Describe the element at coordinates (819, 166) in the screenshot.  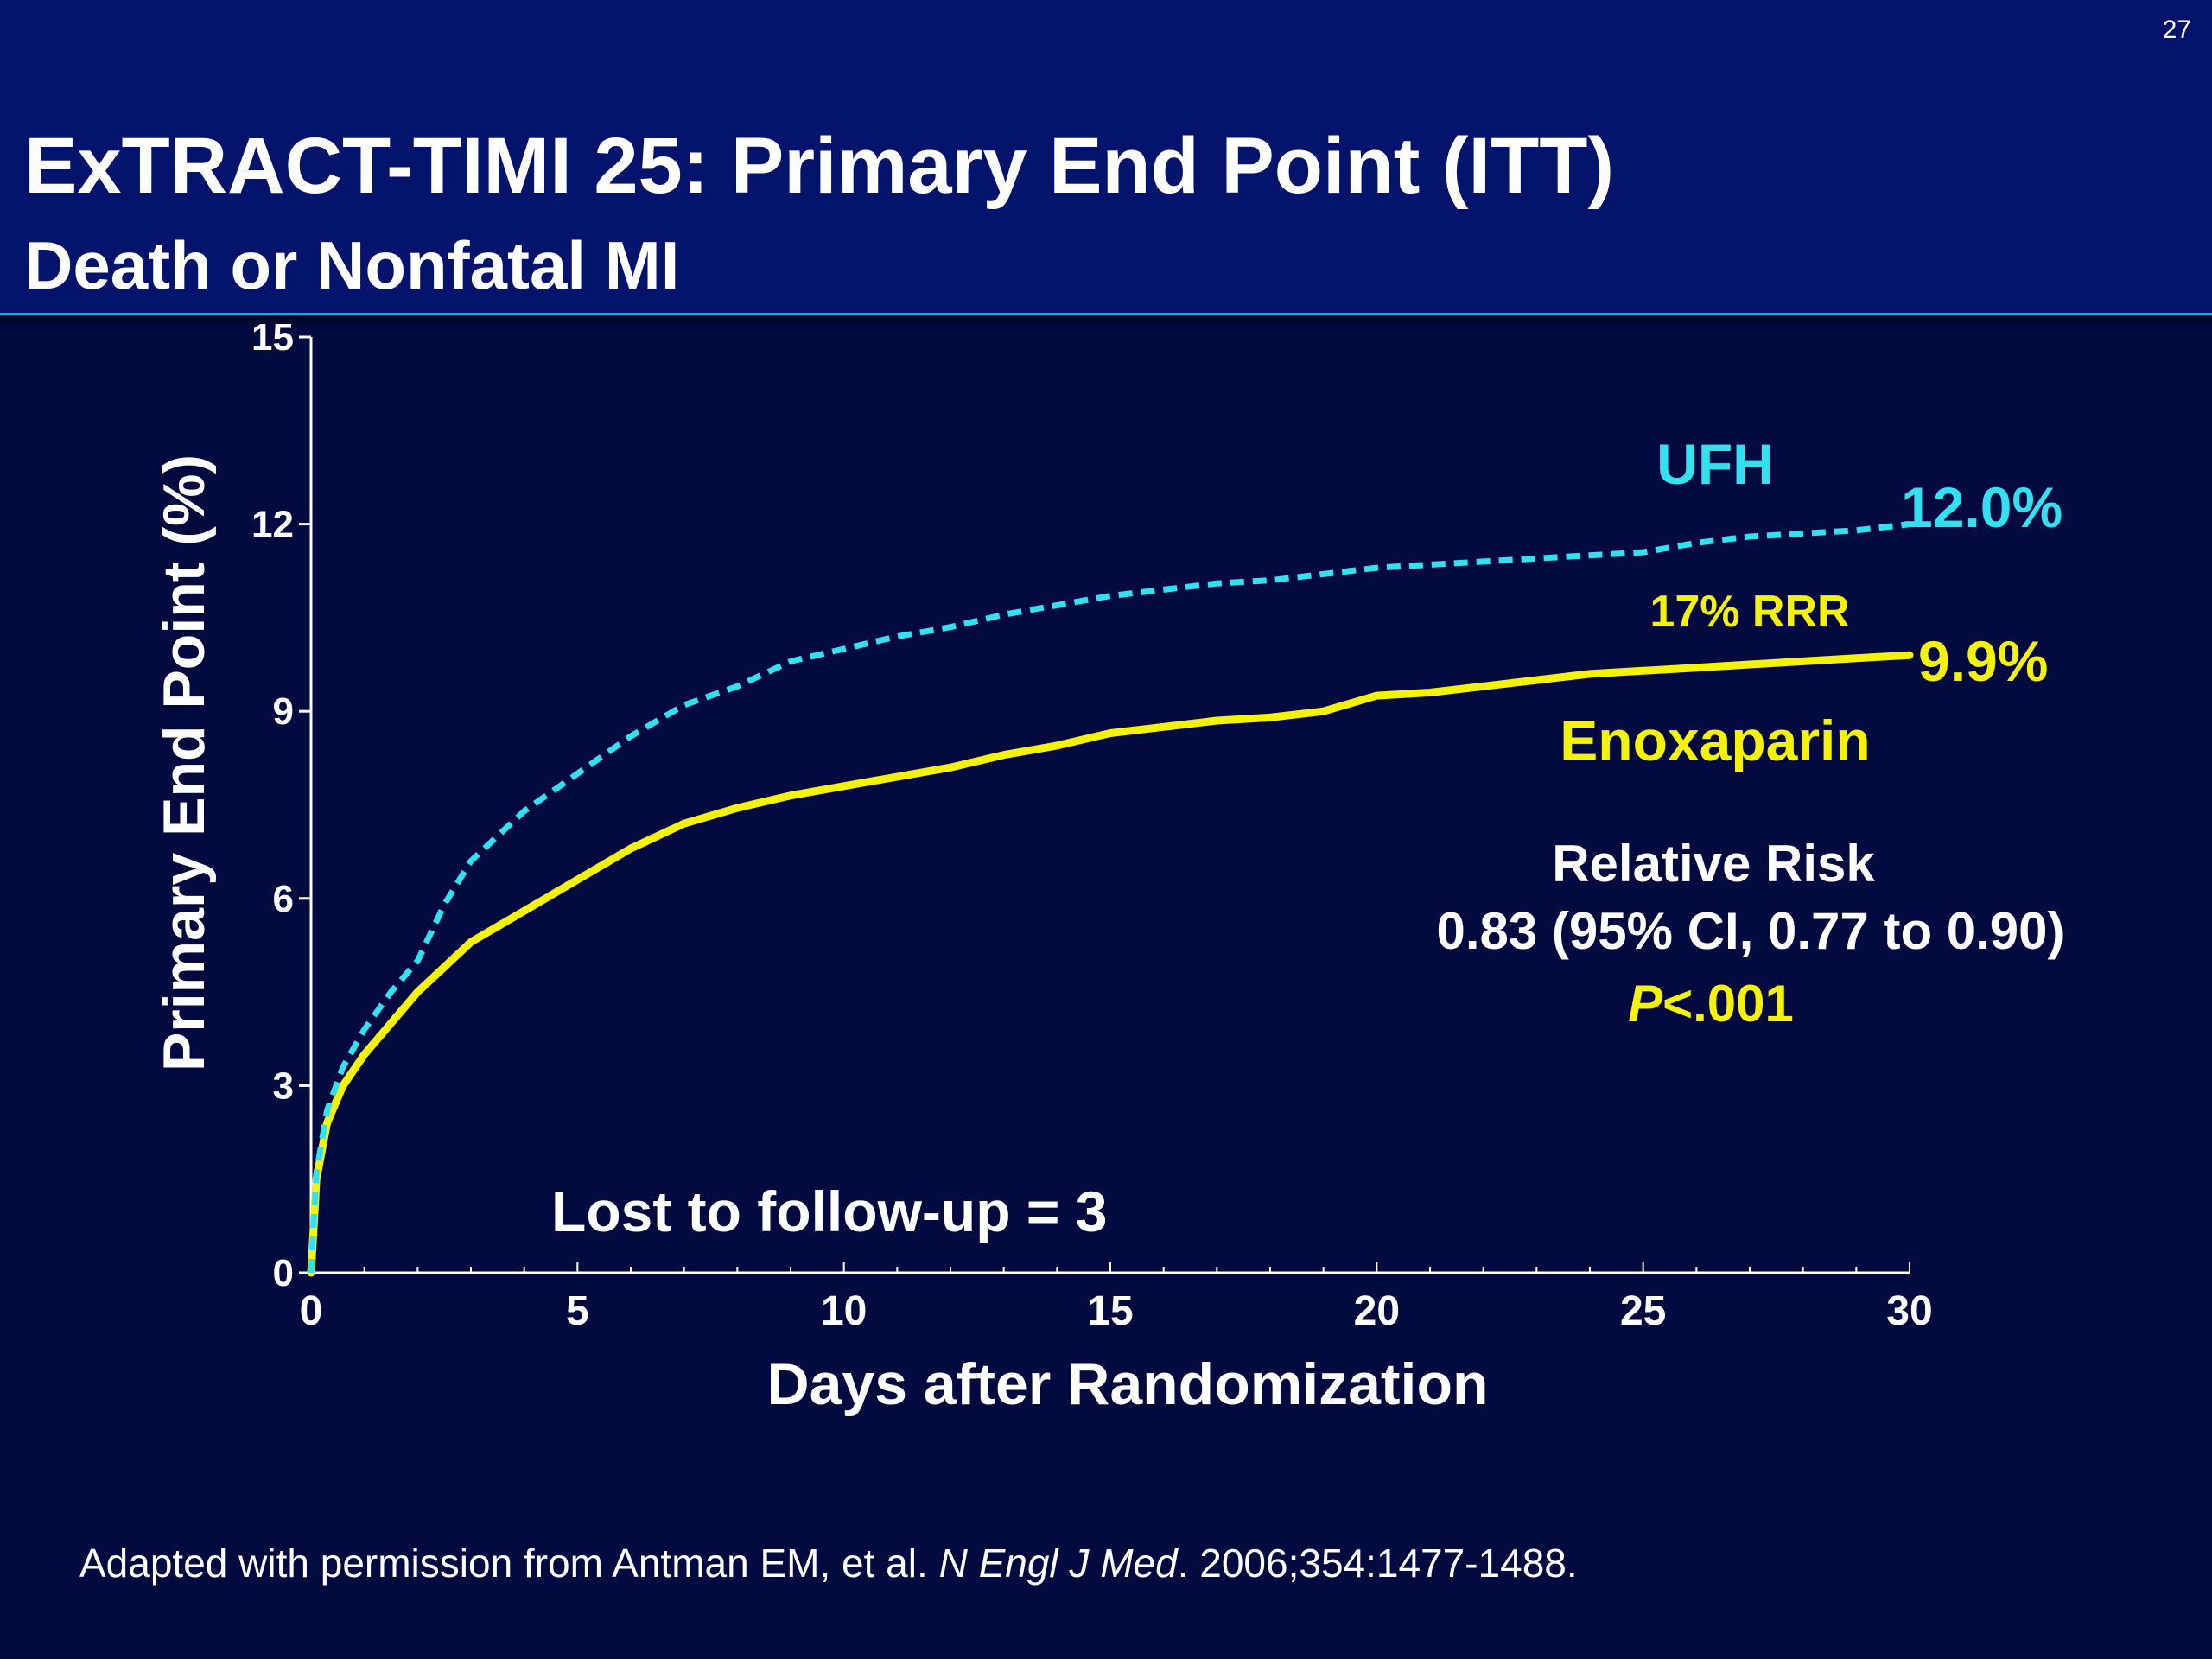
I see `slide-title: ExTRACT-TIMI 25: Primary End Point (ITT)` at that location.